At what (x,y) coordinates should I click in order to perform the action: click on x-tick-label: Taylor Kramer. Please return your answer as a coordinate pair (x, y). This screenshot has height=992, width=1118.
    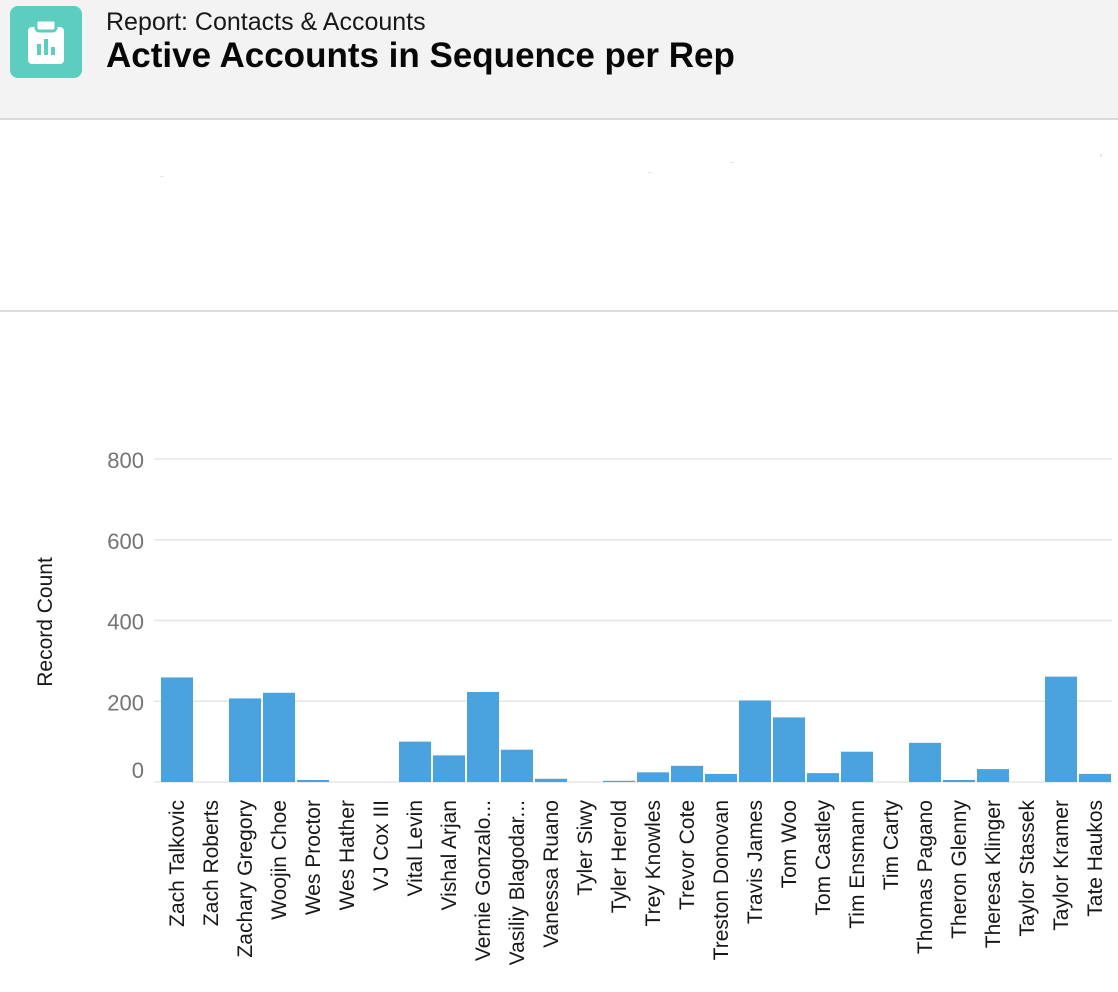
    Looking at the image, I should click on (1061, 865).